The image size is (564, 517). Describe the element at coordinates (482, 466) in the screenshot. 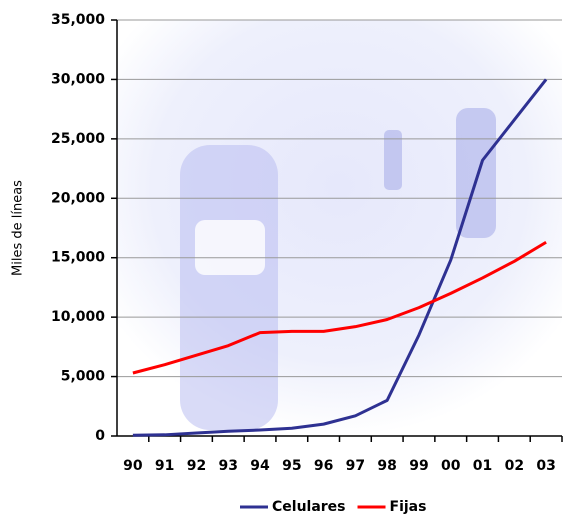

I see `x-tick-label: 01` at that location.